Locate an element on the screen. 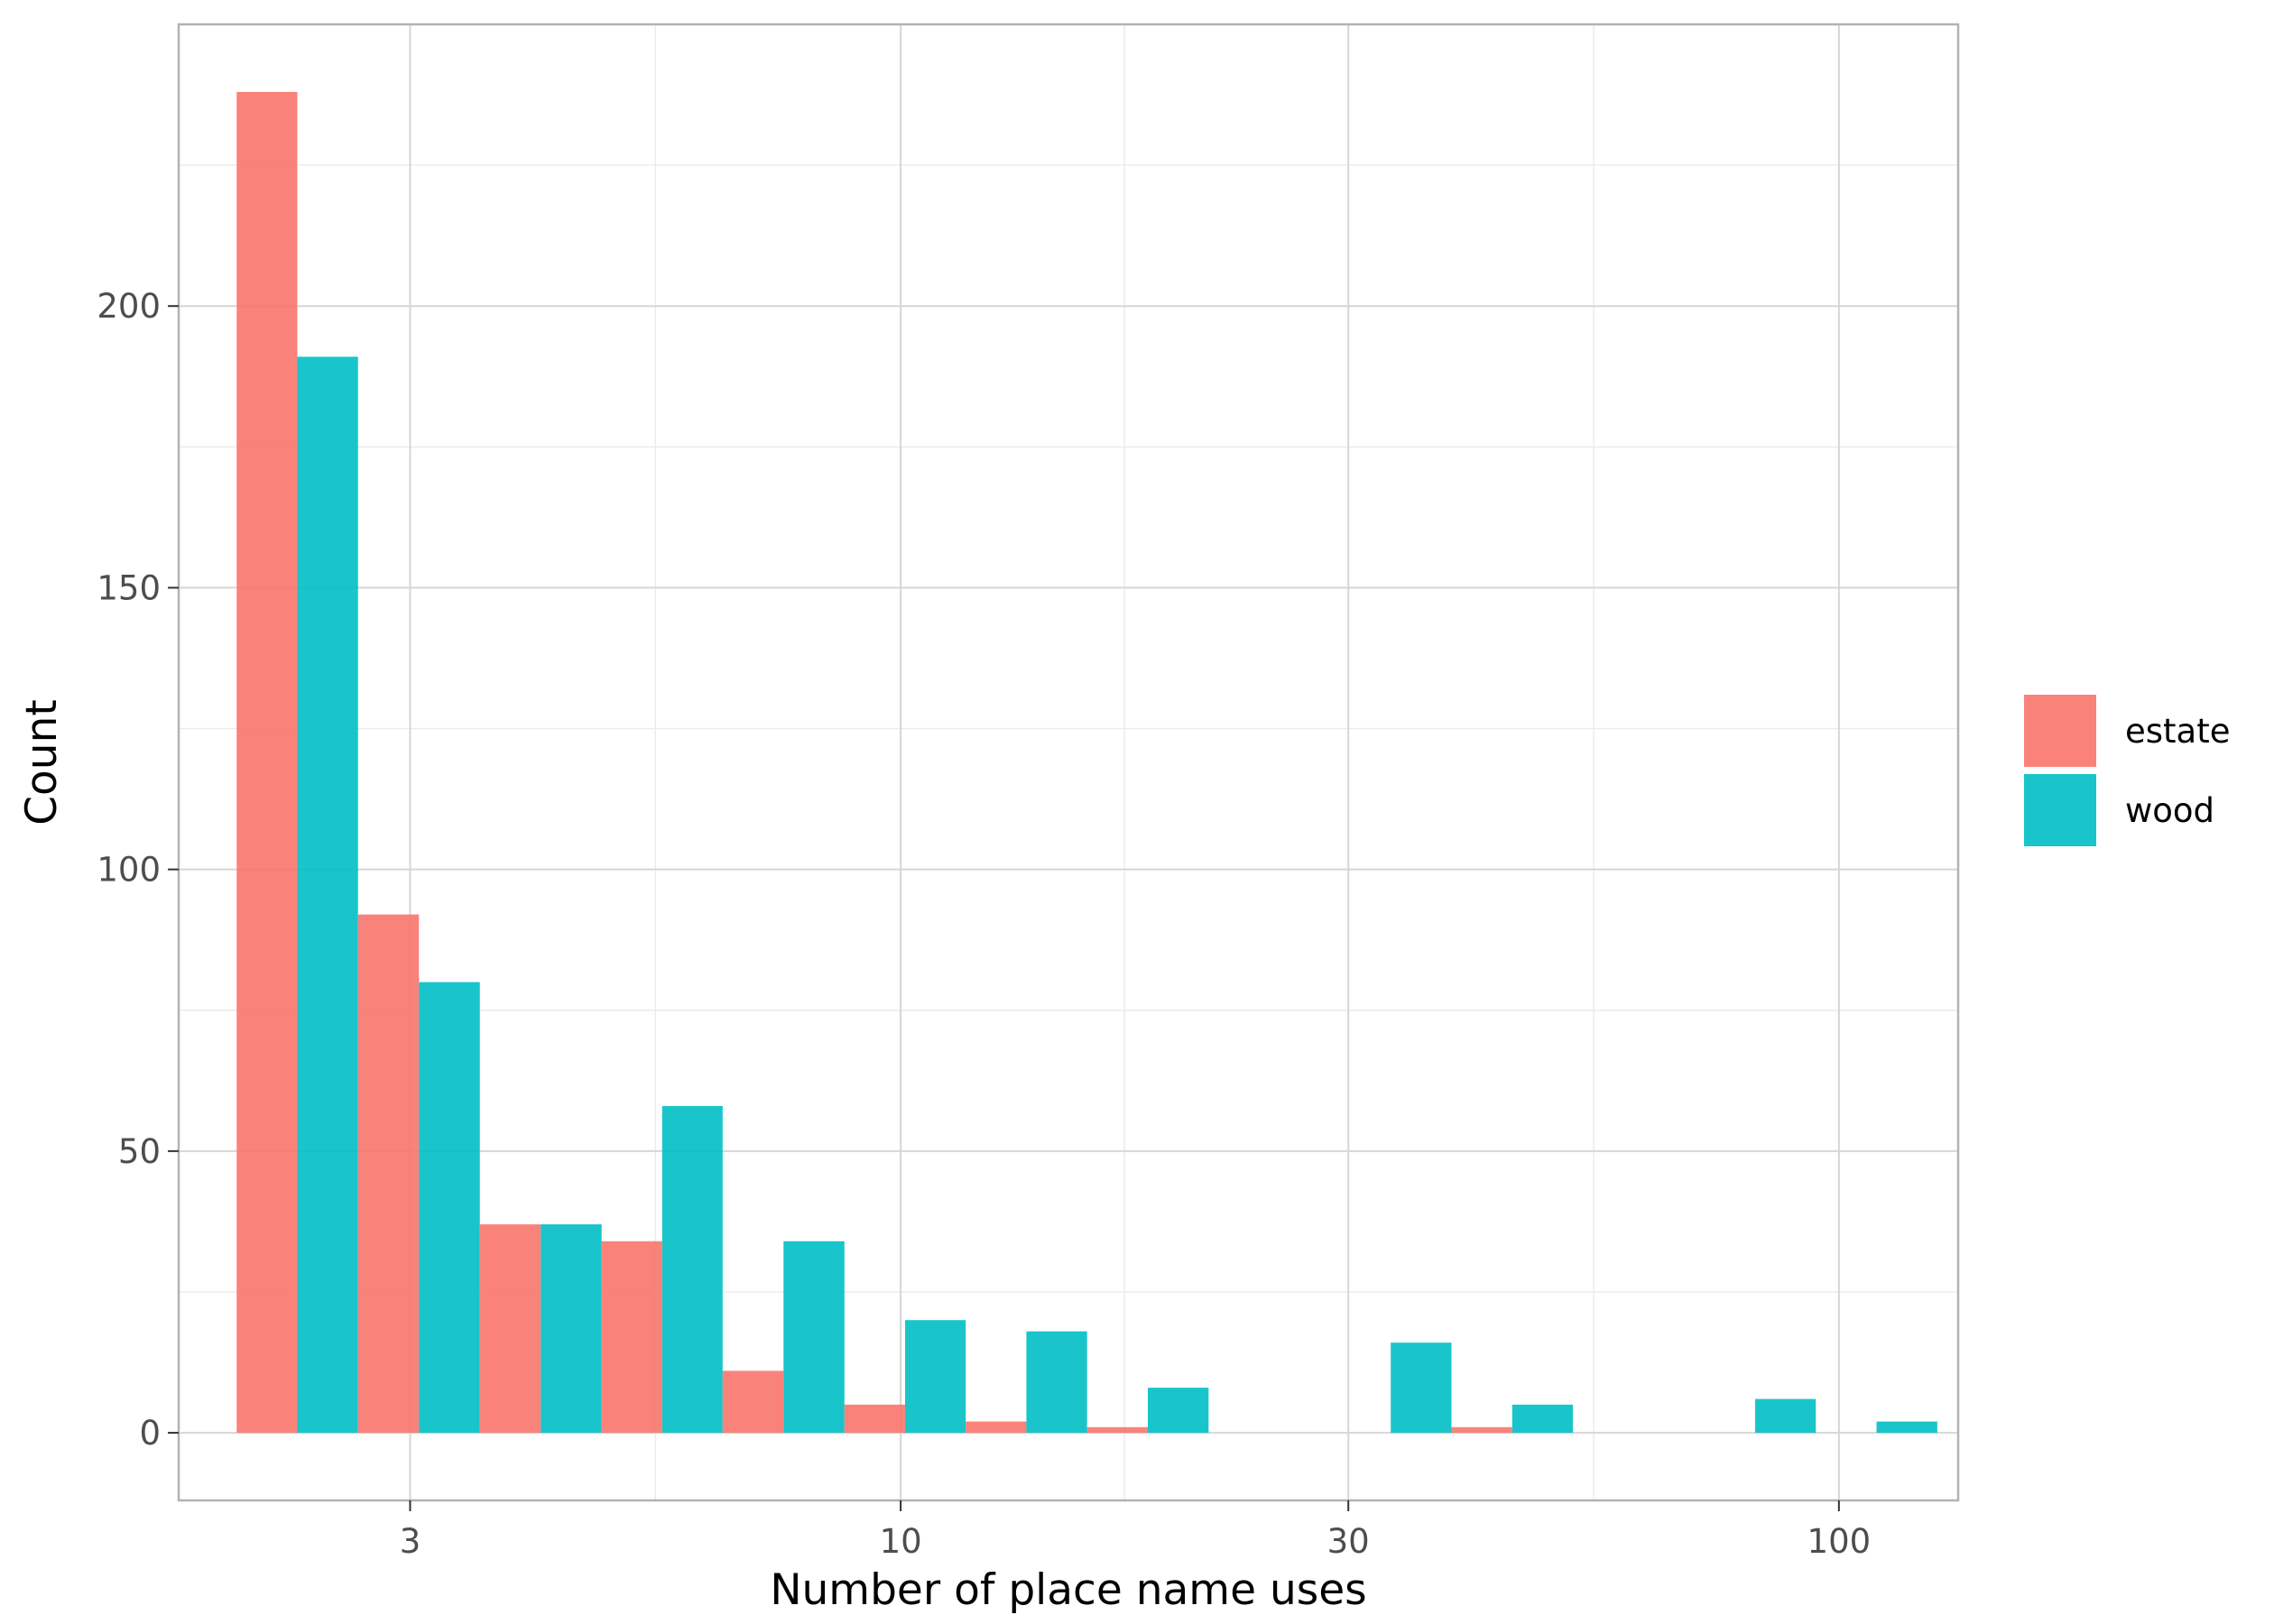  x-tick-label: 3 is located at coordinates (411, 1542).